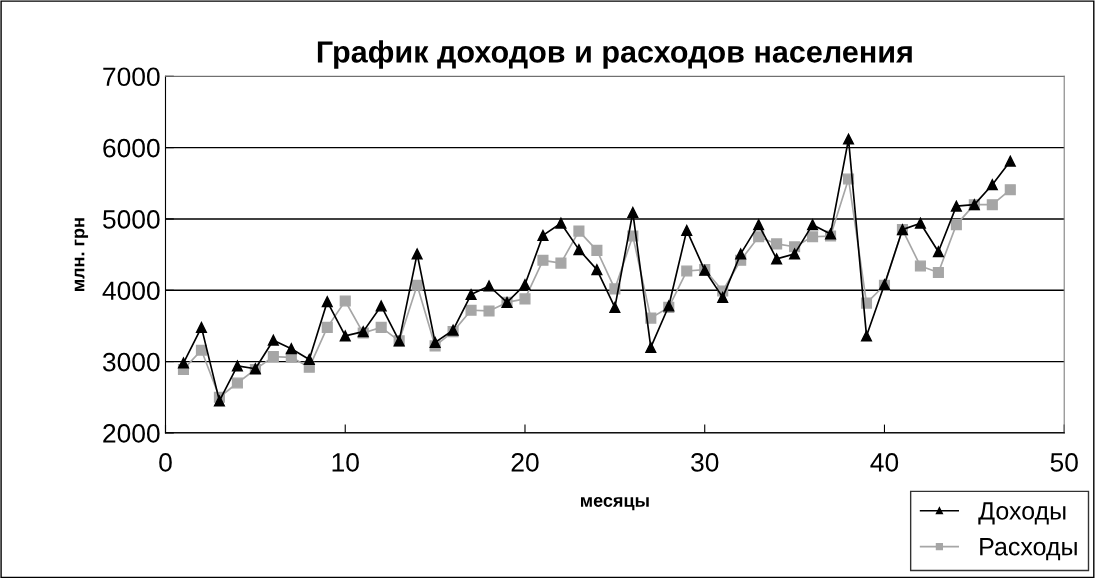 The width and height of the screenshot is (1096, 578). I want to click on legend-label: Доходы, so click(1022, 513).